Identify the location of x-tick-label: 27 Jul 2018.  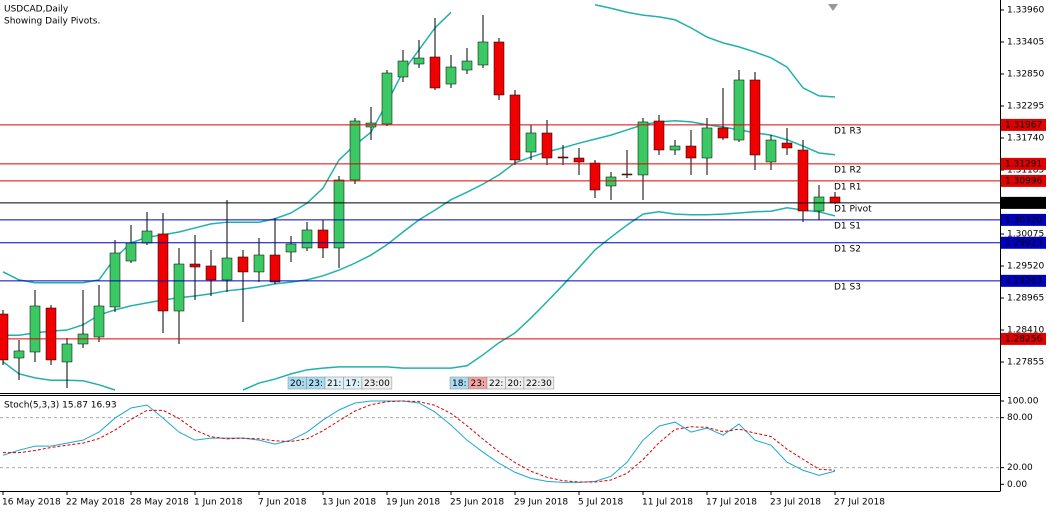
(859, 503).